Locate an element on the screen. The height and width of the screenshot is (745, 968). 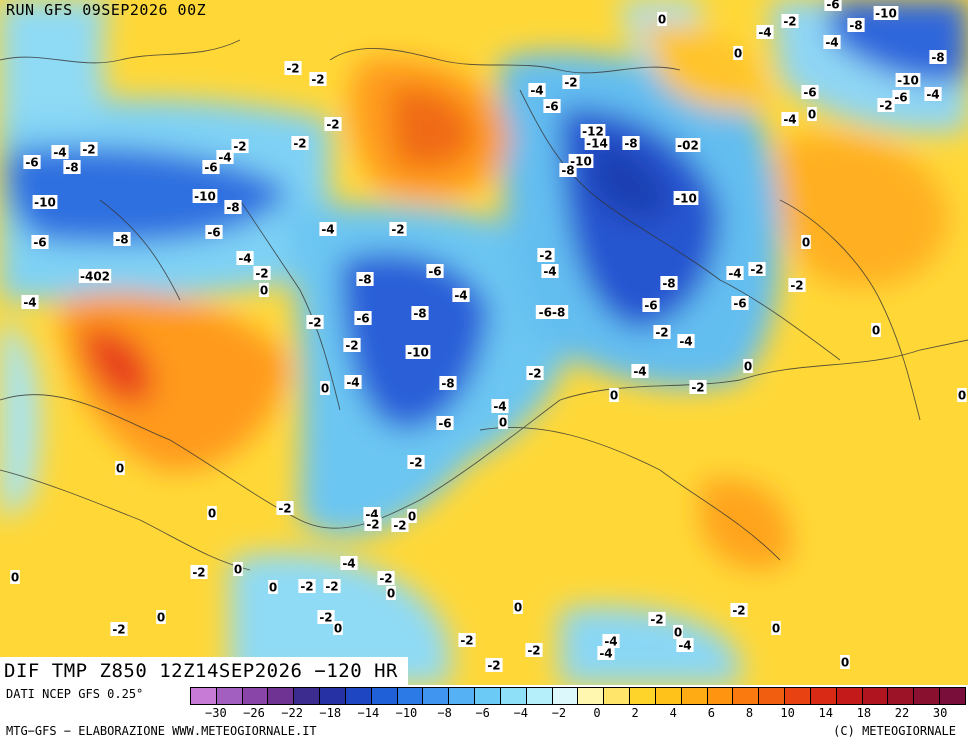
colorbar-tick-label: −8 is located at coordinates (444, 713).